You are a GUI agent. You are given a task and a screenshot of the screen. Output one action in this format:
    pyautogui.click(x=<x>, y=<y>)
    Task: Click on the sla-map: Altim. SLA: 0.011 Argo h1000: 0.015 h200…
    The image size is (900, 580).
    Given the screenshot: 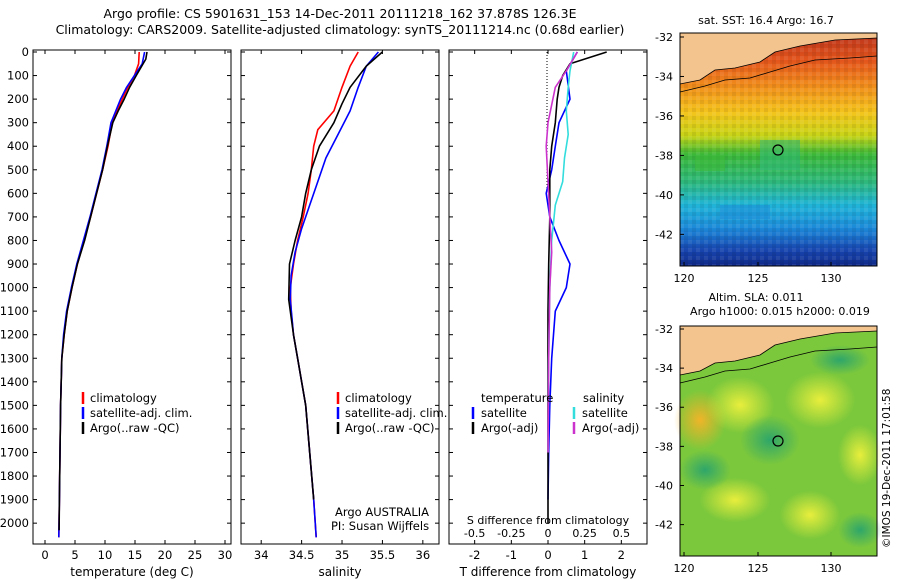 What is the action you would take?
    pyautogui.click(x=778, y=424)
    